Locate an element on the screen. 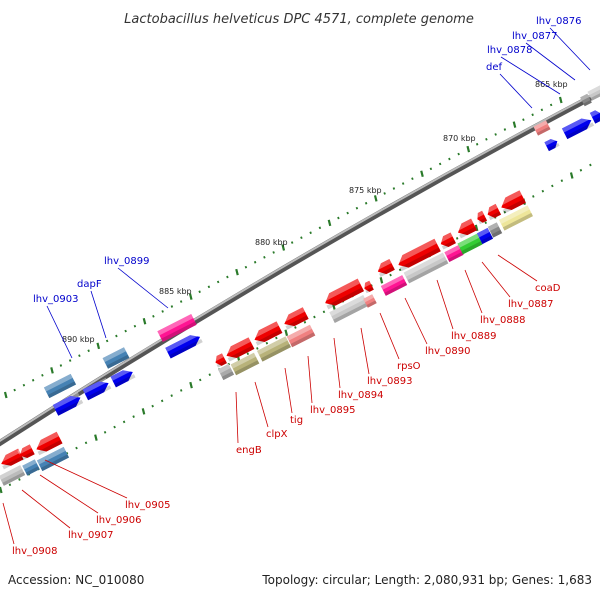  gene-label: lhv_0887 is located at coordinates (530, 304).